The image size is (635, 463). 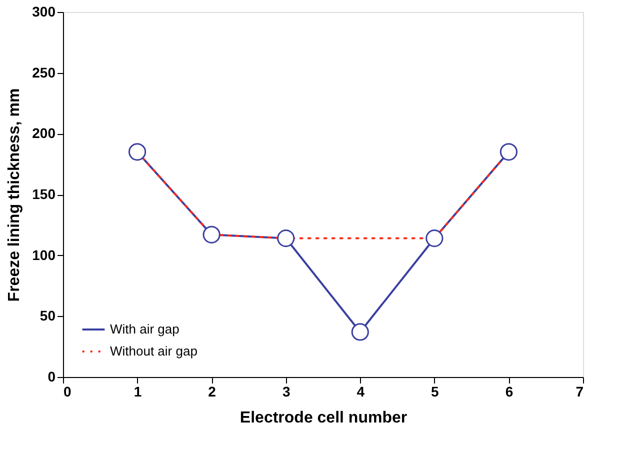 What do you see at coordinates (154, 351) in the screenshot?
I see `legend-label: Without air gap` at bounding box center [154, 351].